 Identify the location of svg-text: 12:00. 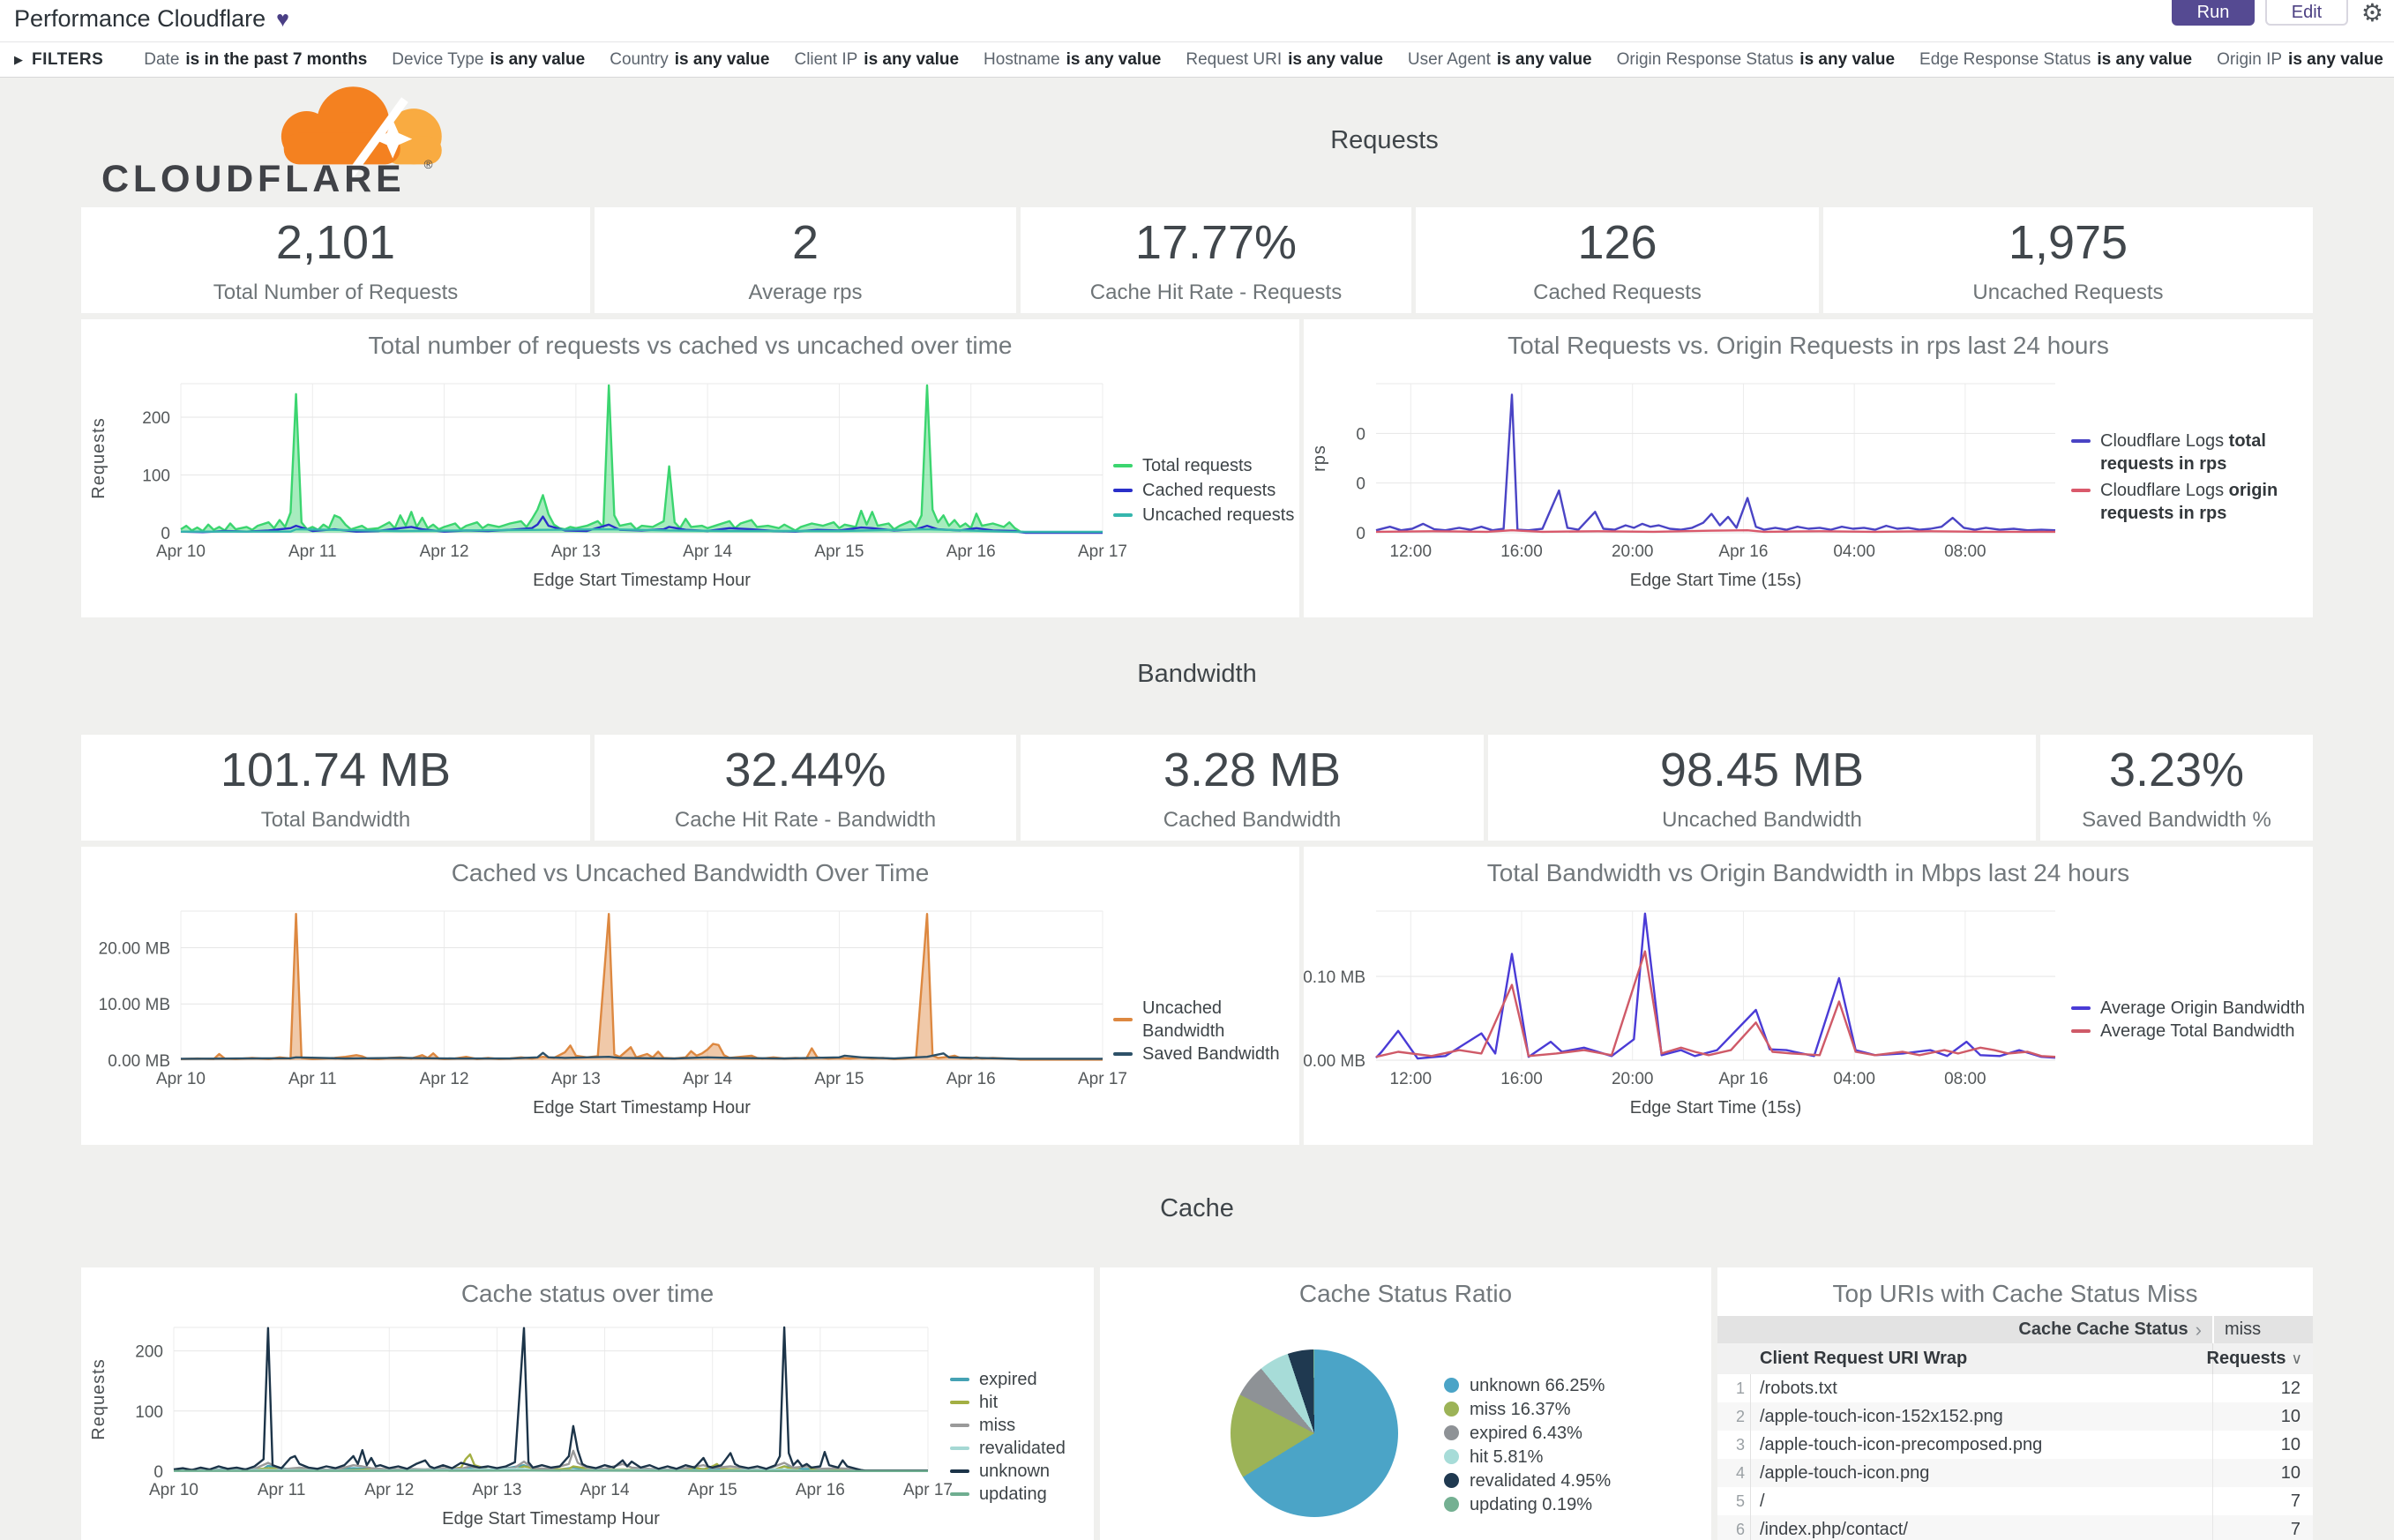
(1411, 1079).